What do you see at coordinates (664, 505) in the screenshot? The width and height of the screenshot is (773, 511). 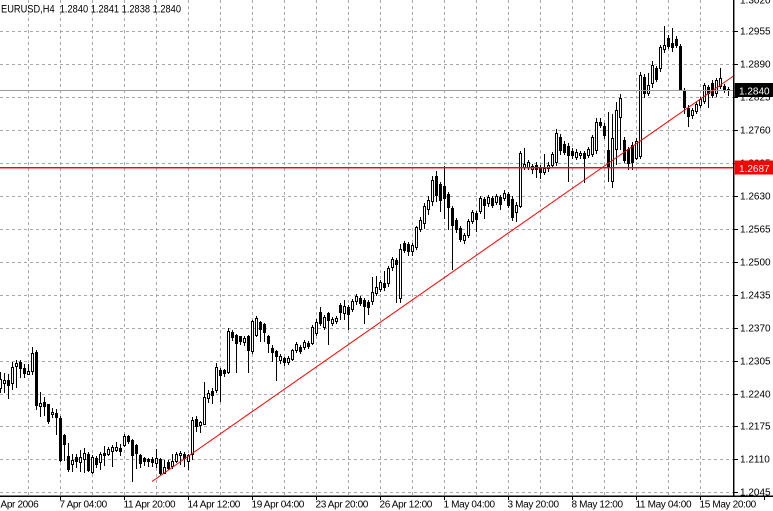 I see `svg-text: 11 May 04:00` at bounding box center [664, 505].